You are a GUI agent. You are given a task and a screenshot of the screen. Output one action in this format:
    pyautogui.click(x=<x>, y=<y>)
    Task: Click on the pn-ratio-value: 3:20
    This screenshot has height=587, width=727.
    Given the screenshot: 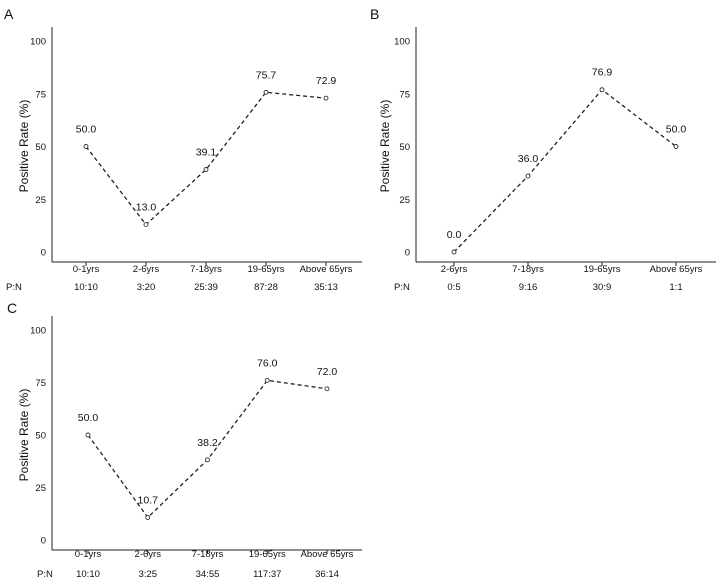 What is the action you would take?
    pyautogui.click(x=146, y=287)
    